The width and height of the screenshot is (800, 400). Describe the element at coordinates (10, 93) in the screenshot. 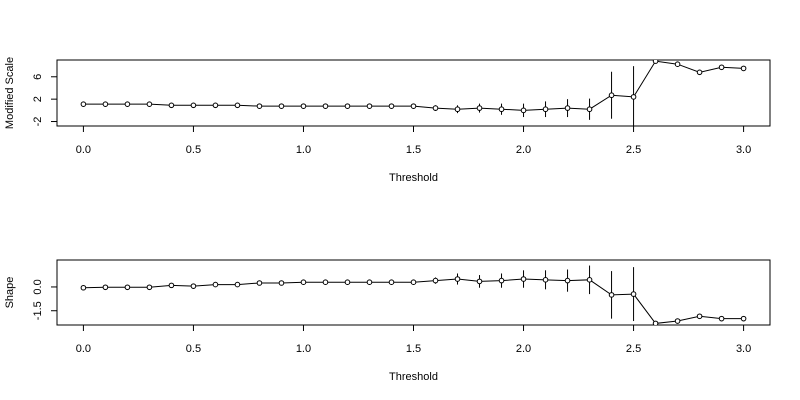

I see `y-axis-label: Modified Scale` at that location.